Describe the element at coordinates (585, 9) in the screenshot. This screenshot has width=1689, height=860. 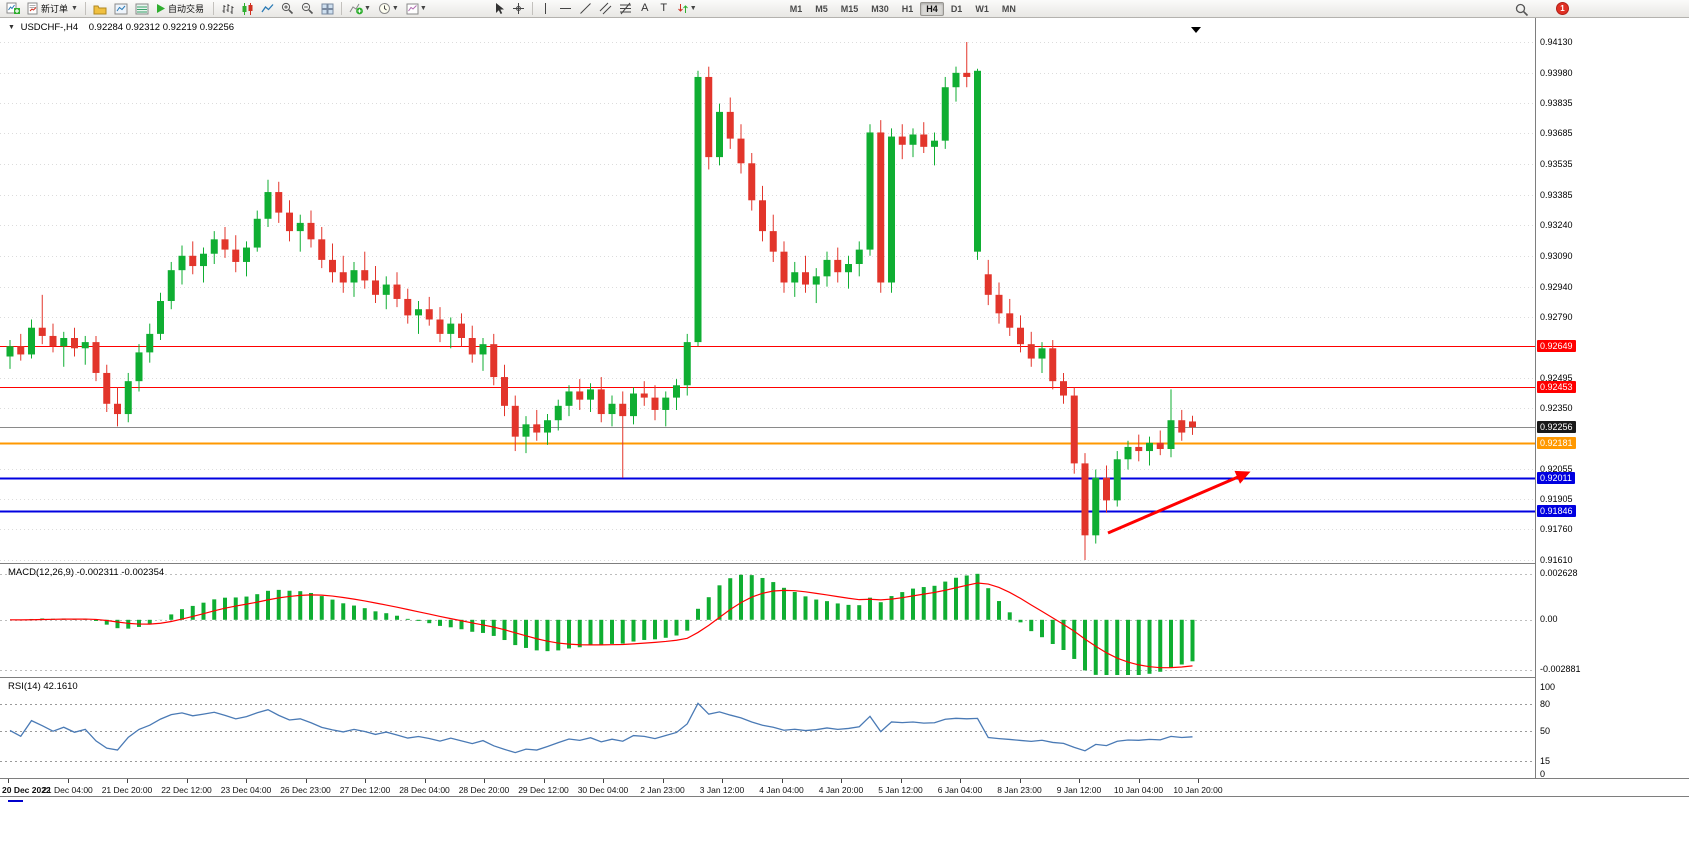
I see `trendline-button` at that location.